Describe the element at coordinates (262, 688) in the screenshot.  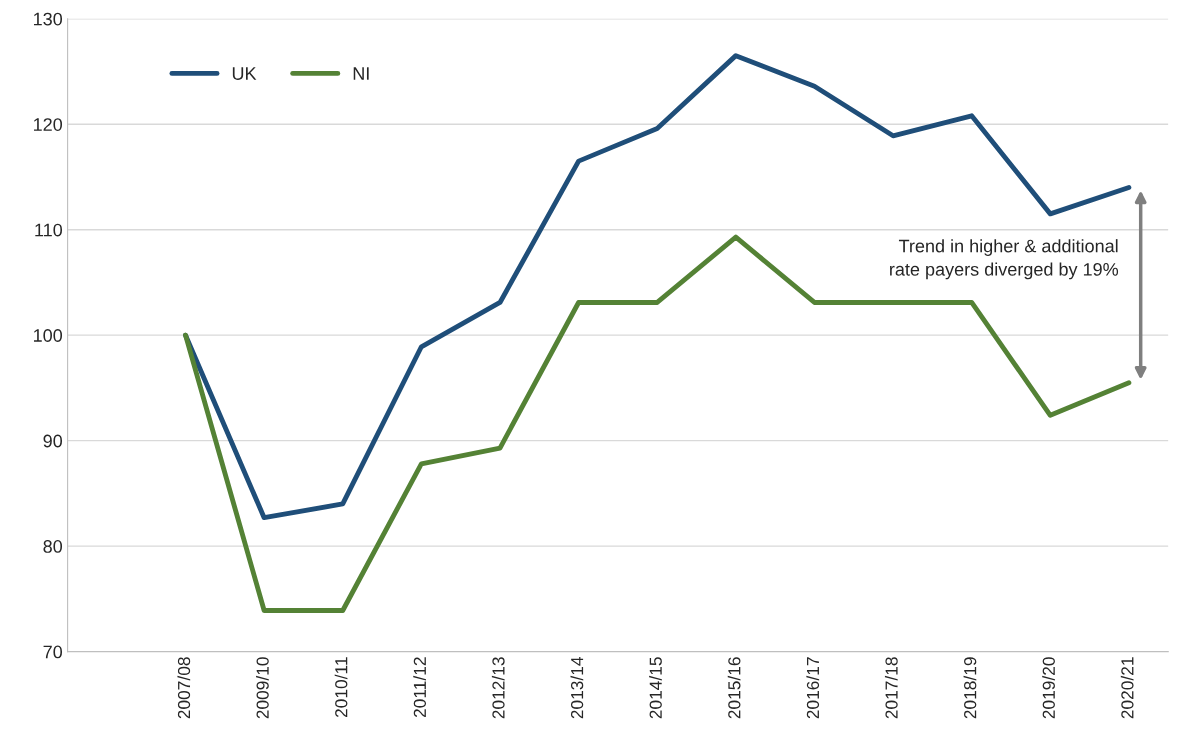
I see `x-tick-label: 2009/10` at that location.